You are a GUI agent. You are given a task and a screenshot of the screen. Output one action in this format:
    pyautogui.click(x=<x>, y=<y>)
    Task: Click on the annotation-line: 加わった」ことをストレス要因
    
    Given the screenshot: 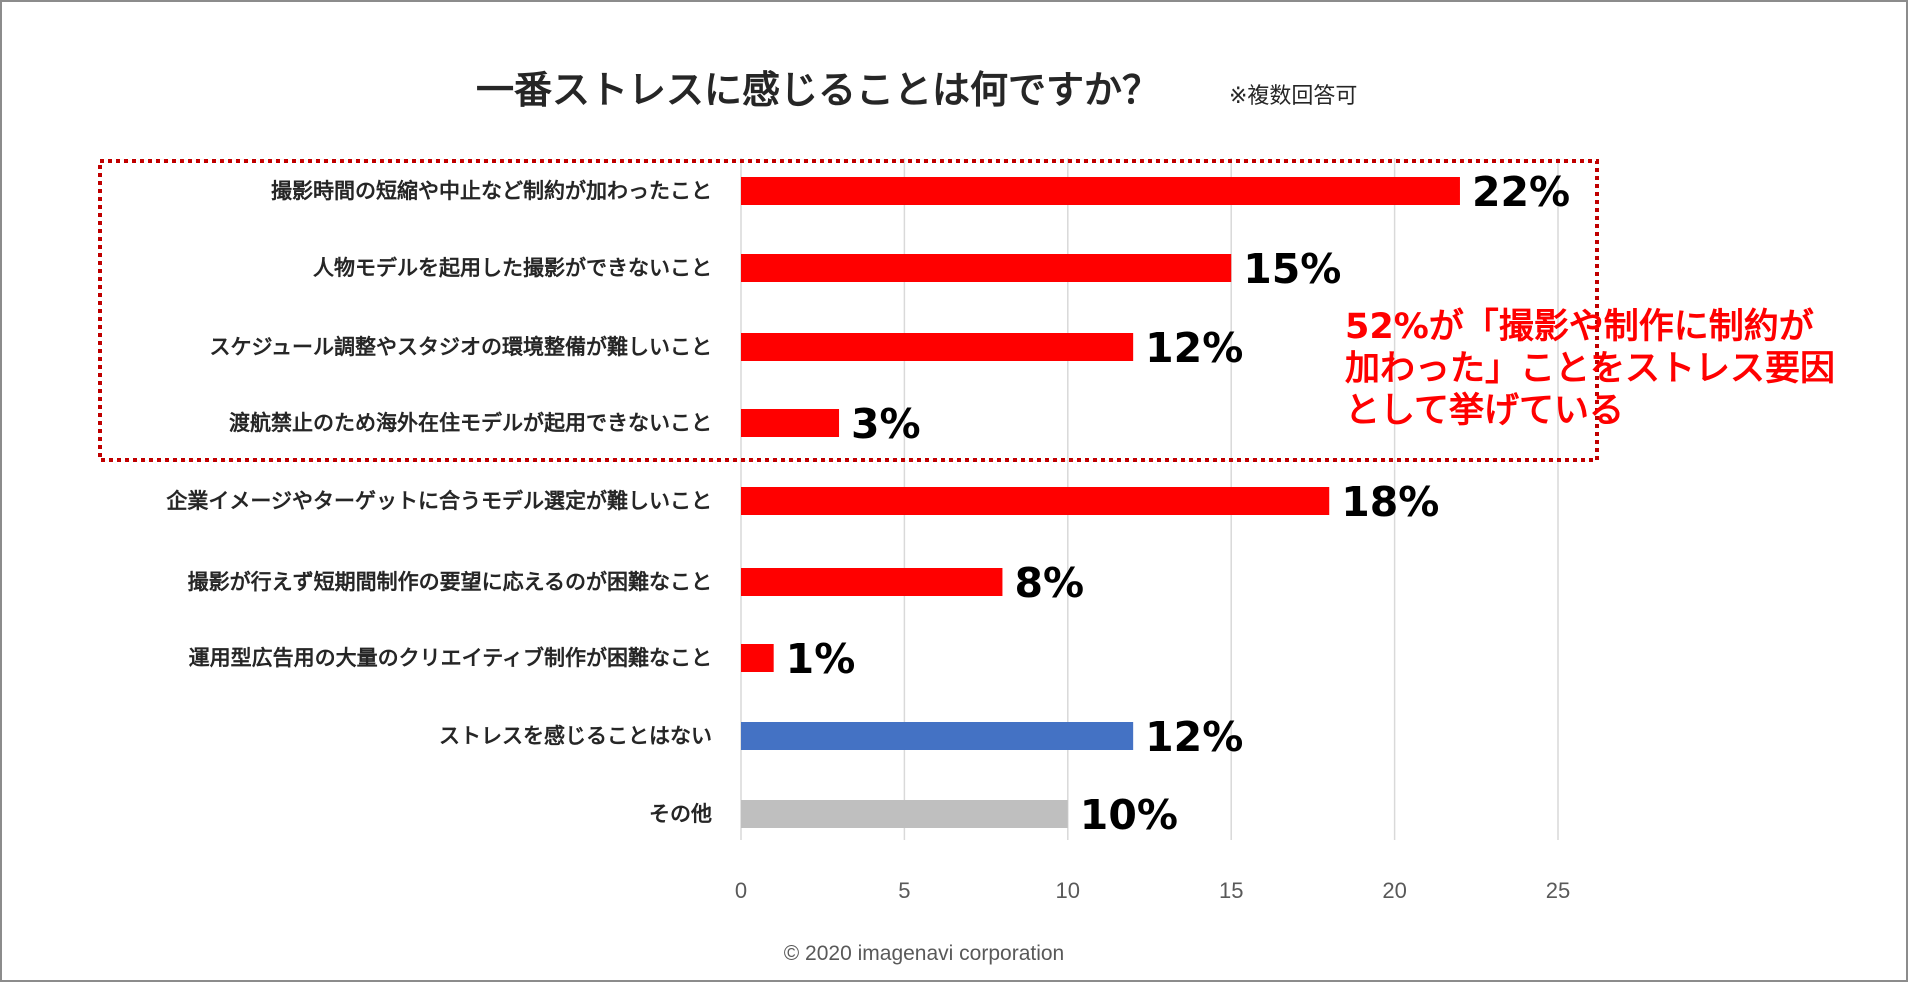 What is the action you would take?
    pyautogui.click(x=1590, y=369)
    